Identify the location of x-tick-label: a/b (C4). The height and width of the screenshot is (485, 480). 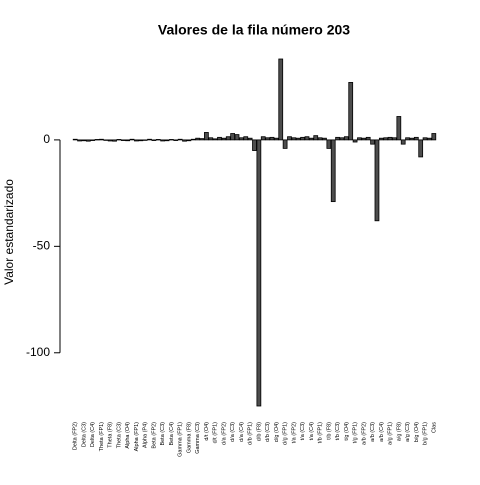
(382, 432).